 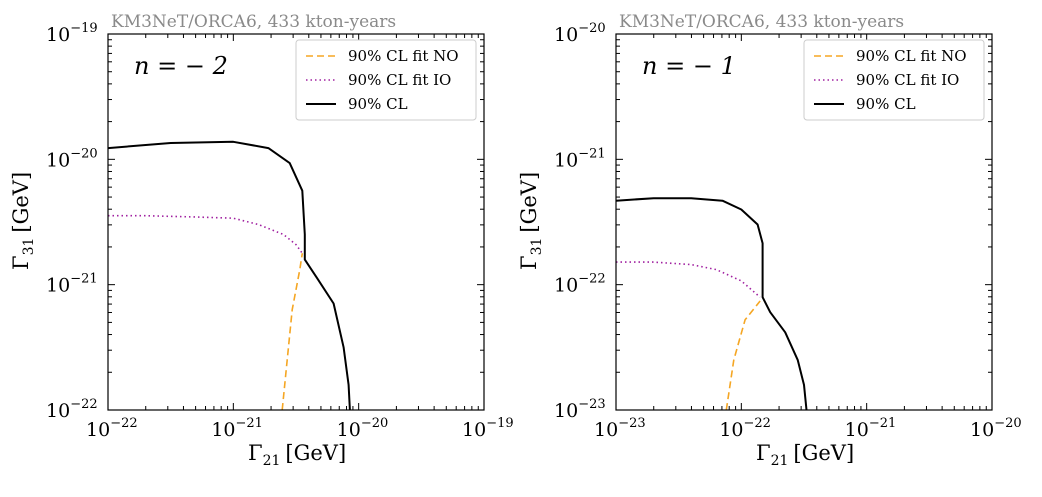 What do you see at coordinates (620, 428) in the screenshot?
I see `x-tick-label: 10−23` at bounding box center [620, 428].